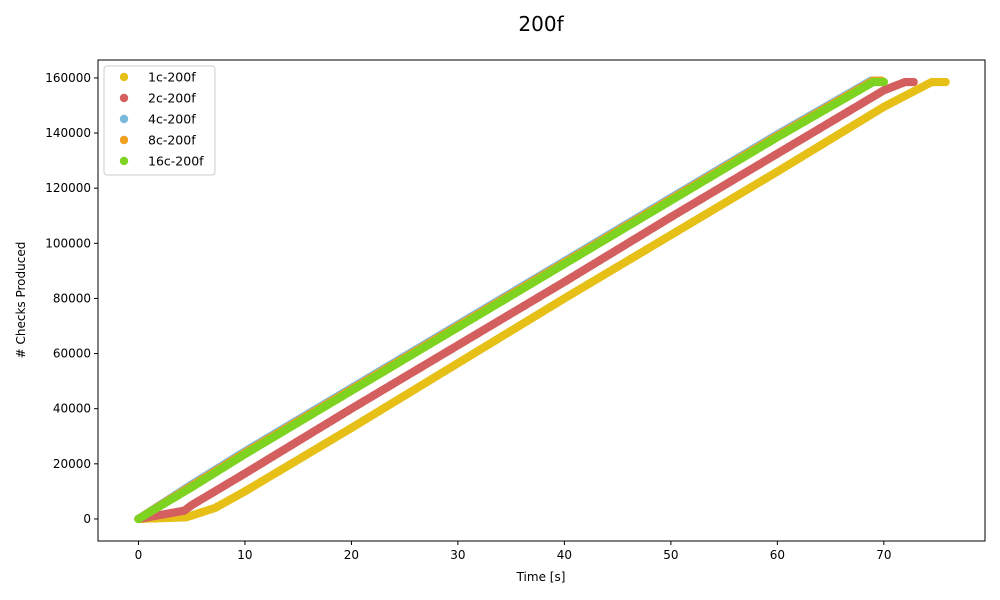 The image size is (1000, 600). What do you see at coordinates (72, 409) in the screenshot?
I see `y-tick-label: 40000` at bounding box center [72, 409].